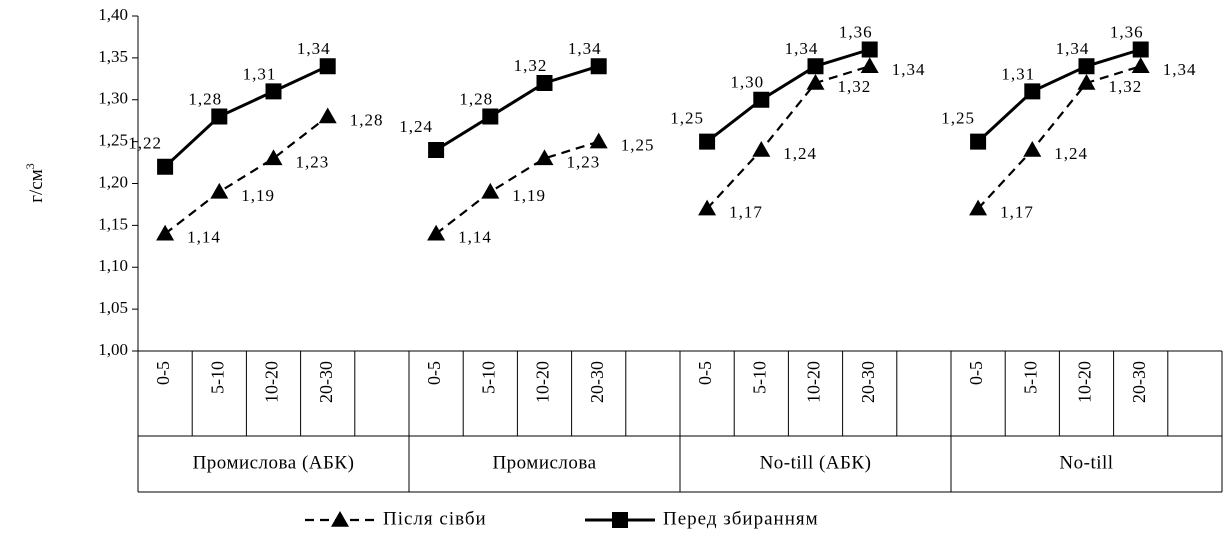  I want to click on group-label: No-till, so click(1086, 462).